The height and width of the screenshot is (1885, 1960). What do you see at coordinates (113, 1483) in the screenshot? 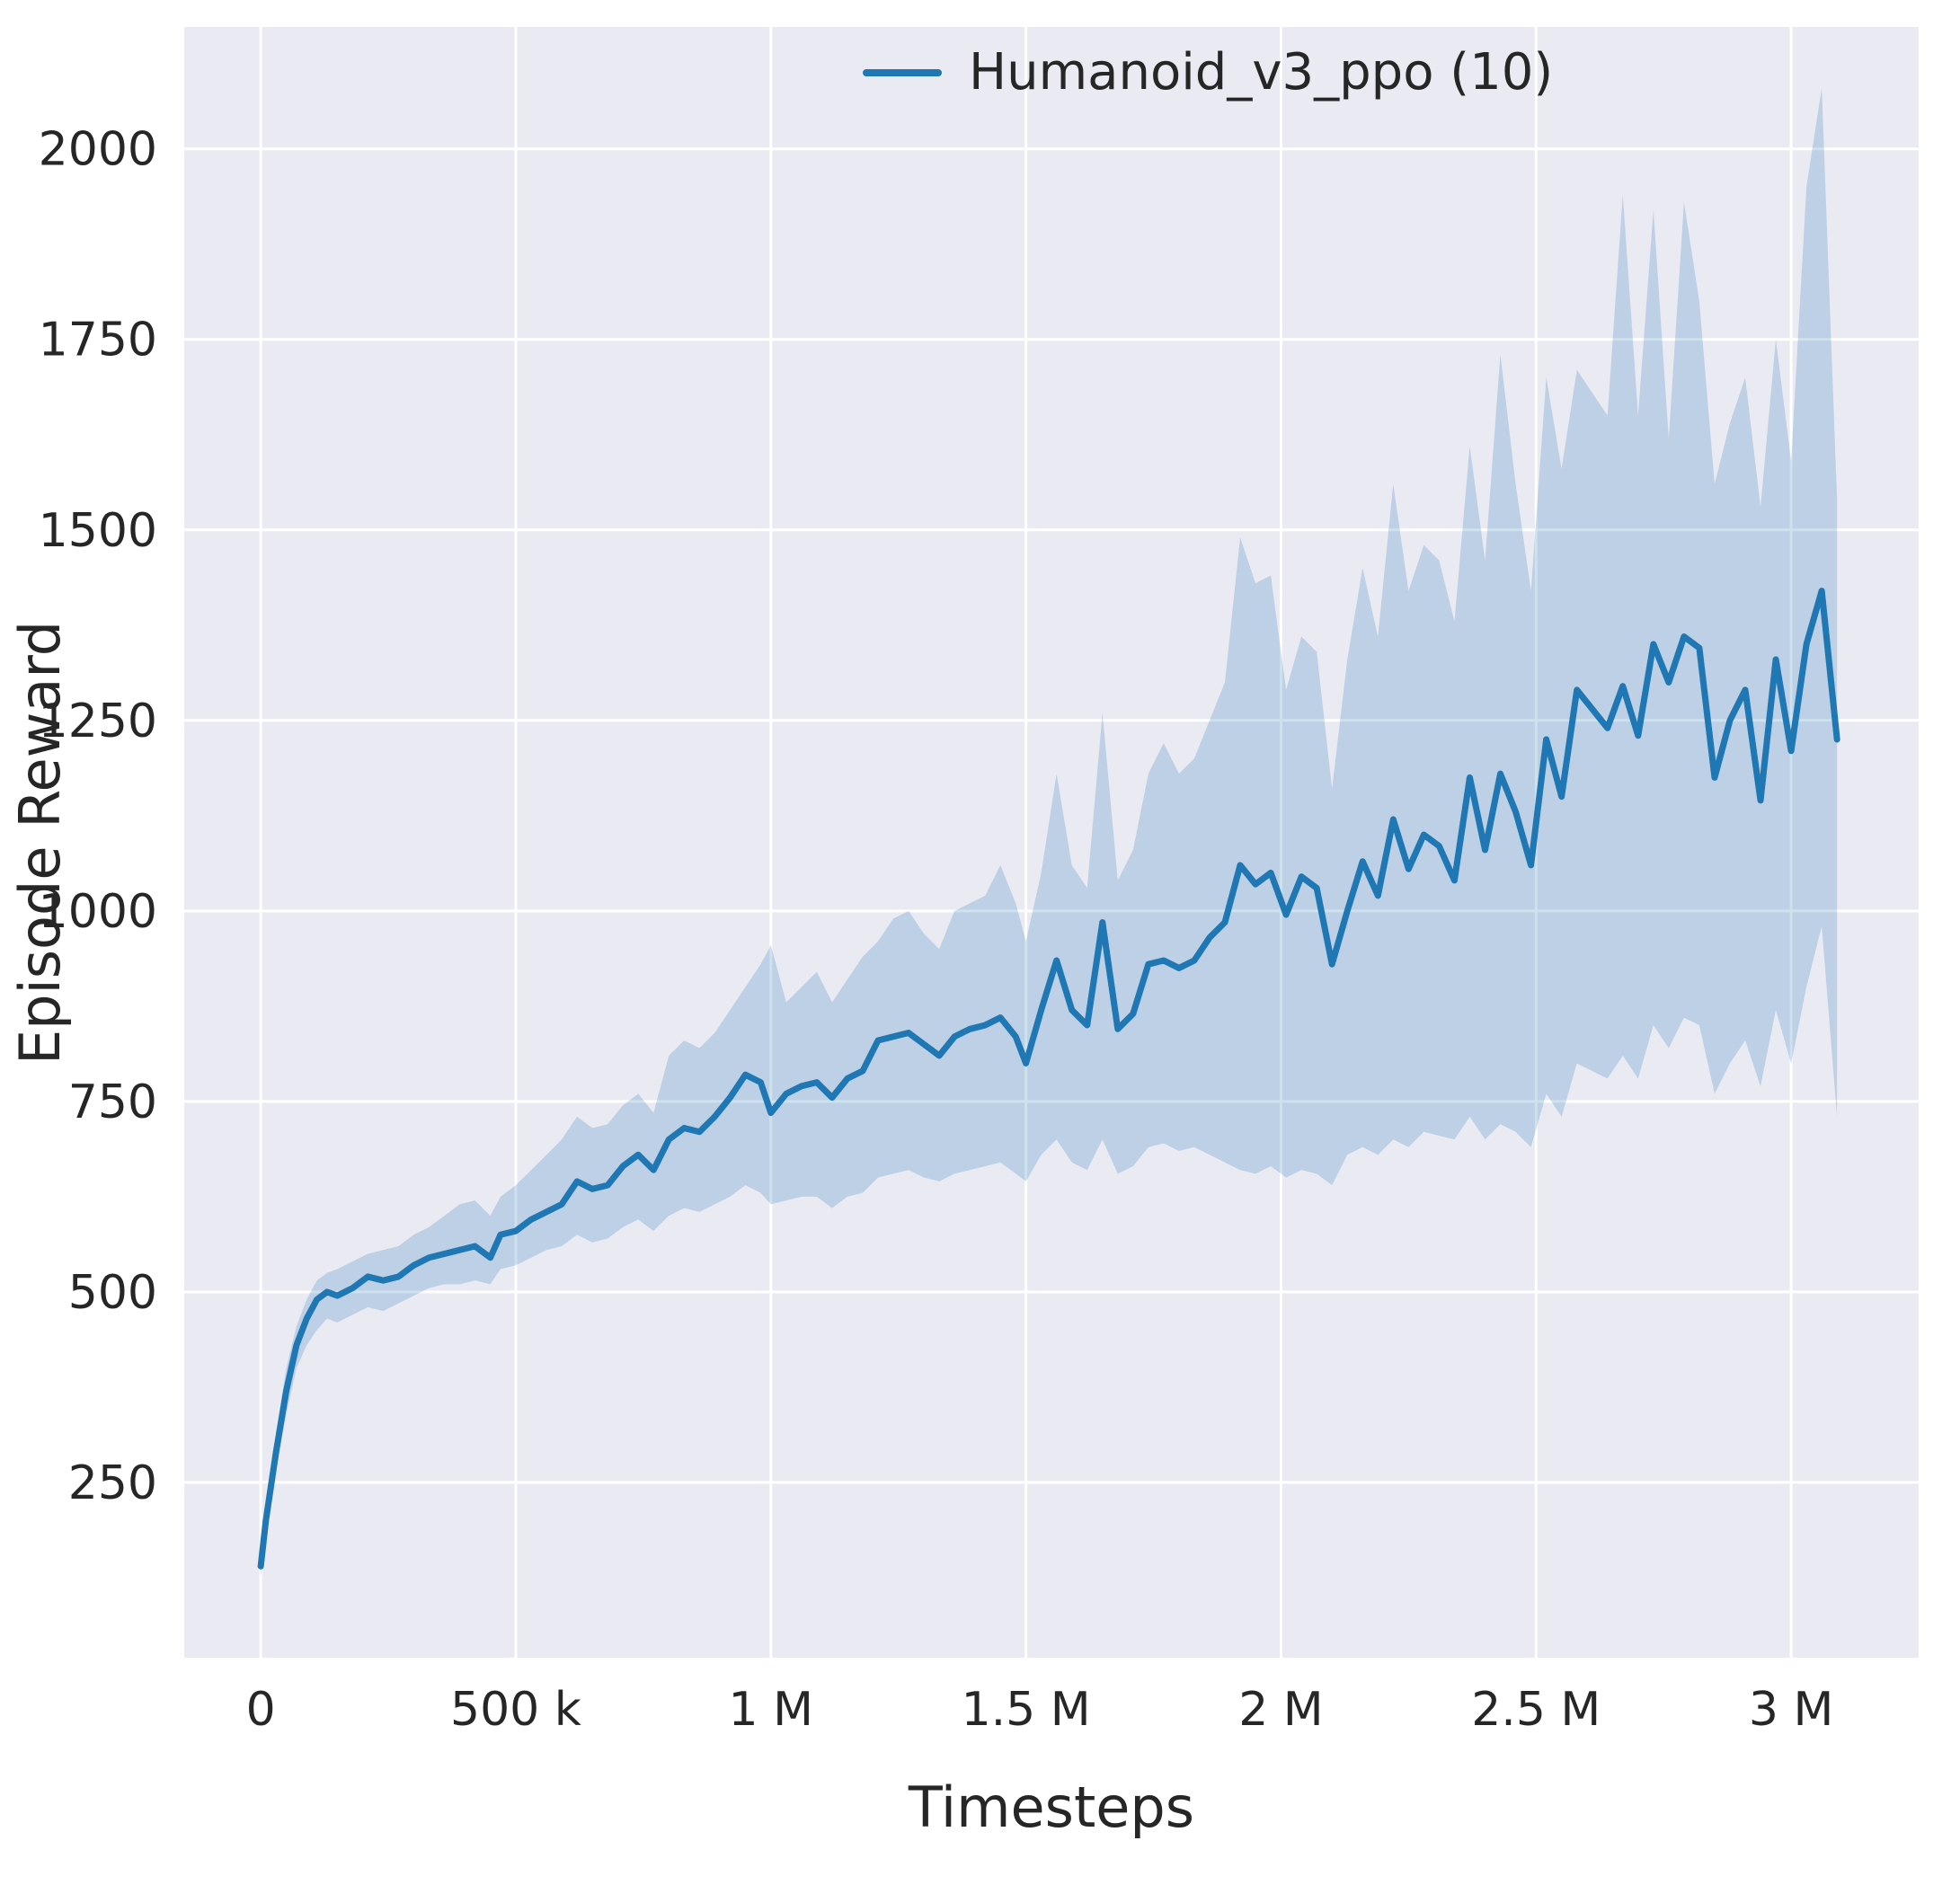
I see `y-tick-label: 250` at bounding box center [113, 1483].